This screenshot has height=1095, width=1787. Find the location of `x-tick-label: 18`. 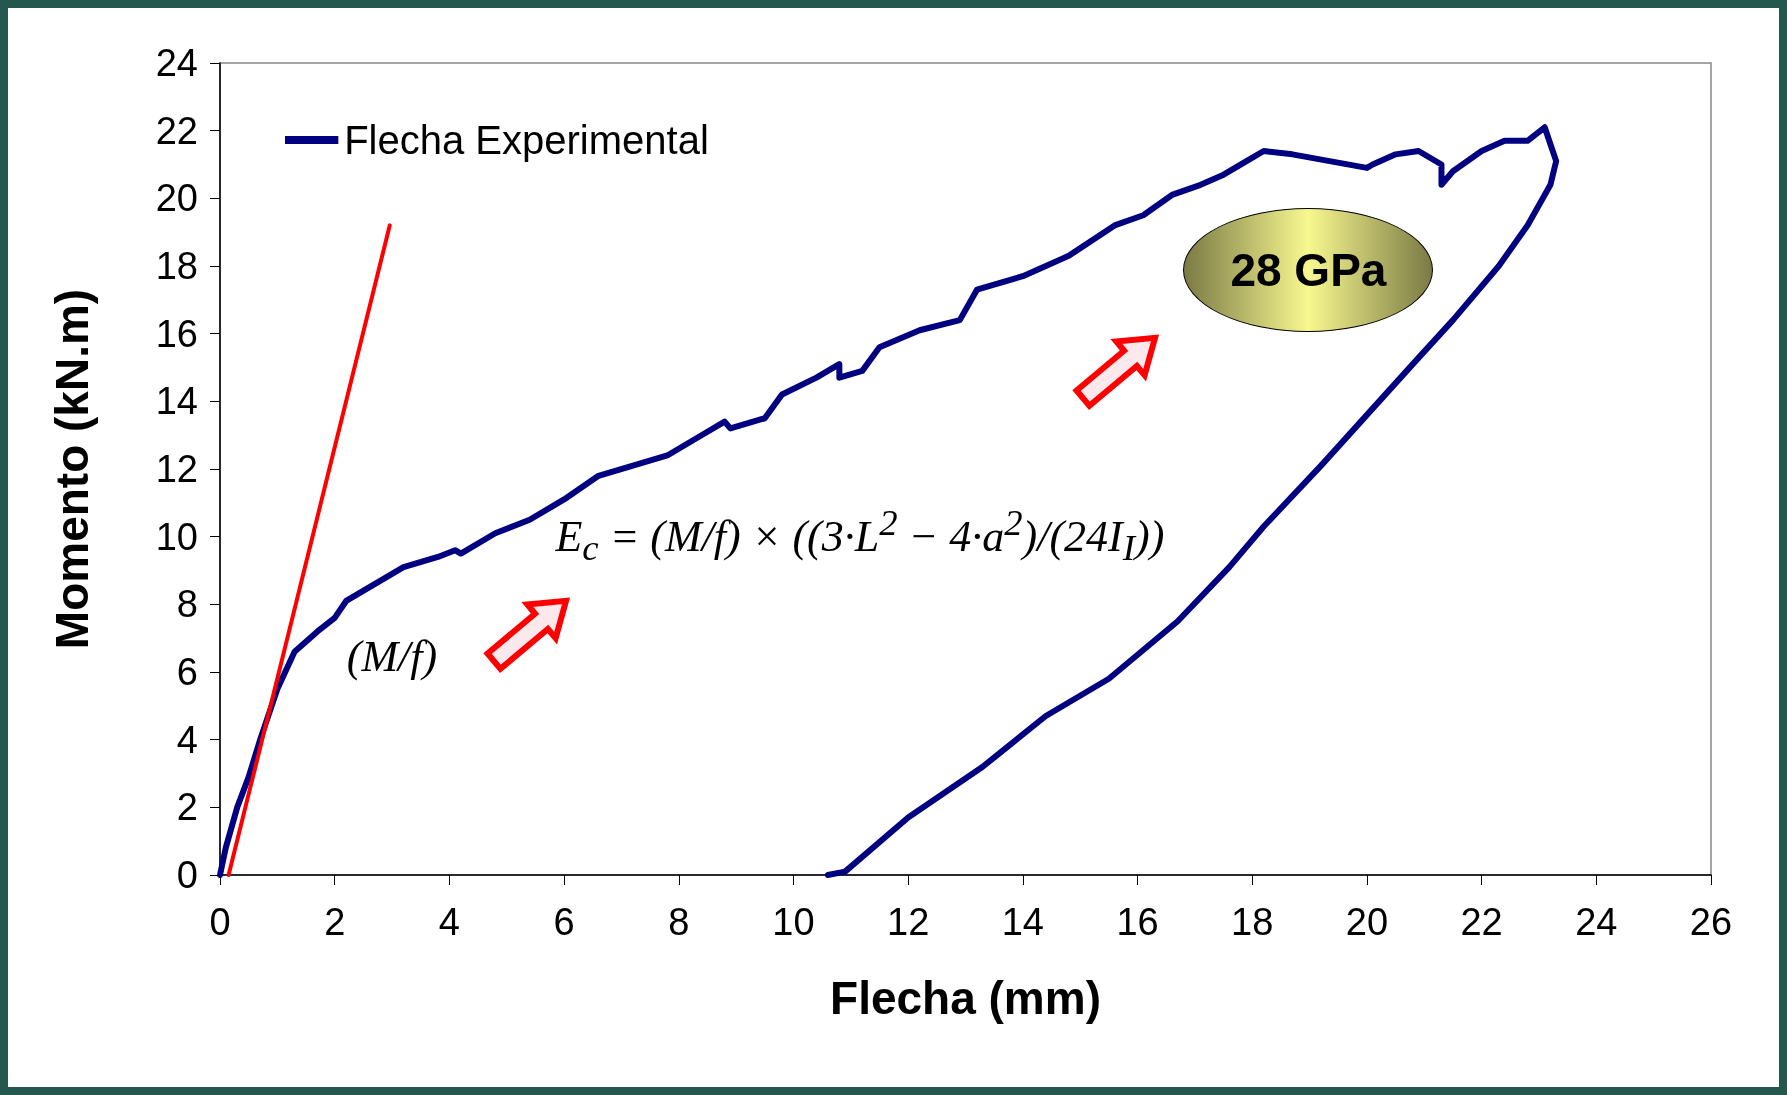

x-tick-label: 18 is located at coordinates (1252, 922).